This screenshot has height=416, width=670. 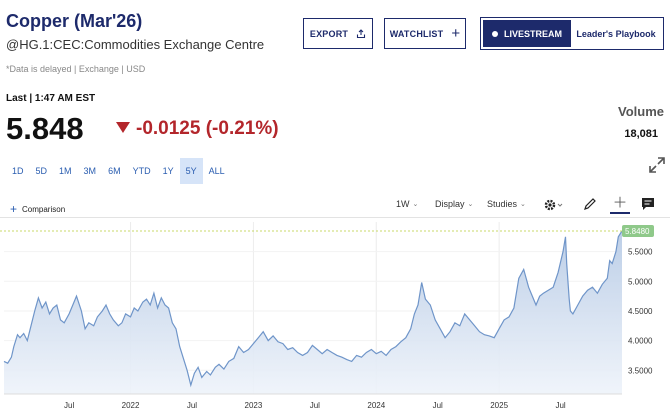 What do you see at coordinates (657, 165) in the screenshot?
I see `expand-icon` at bounding box center [657, 165].